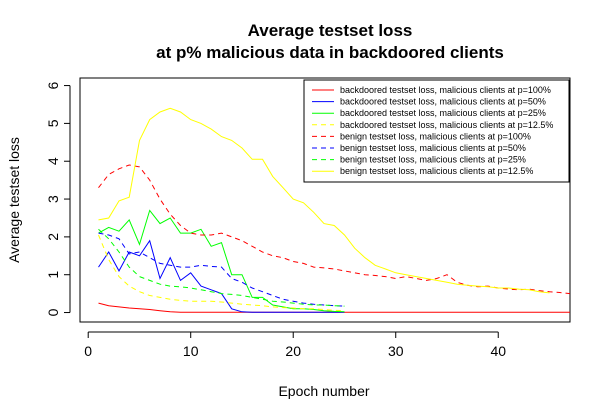 This screenshot has width=611, height=420. Describe the element at coordinates (53, 199) in the screenshot. I see `y-tick-label: 3` at that location.